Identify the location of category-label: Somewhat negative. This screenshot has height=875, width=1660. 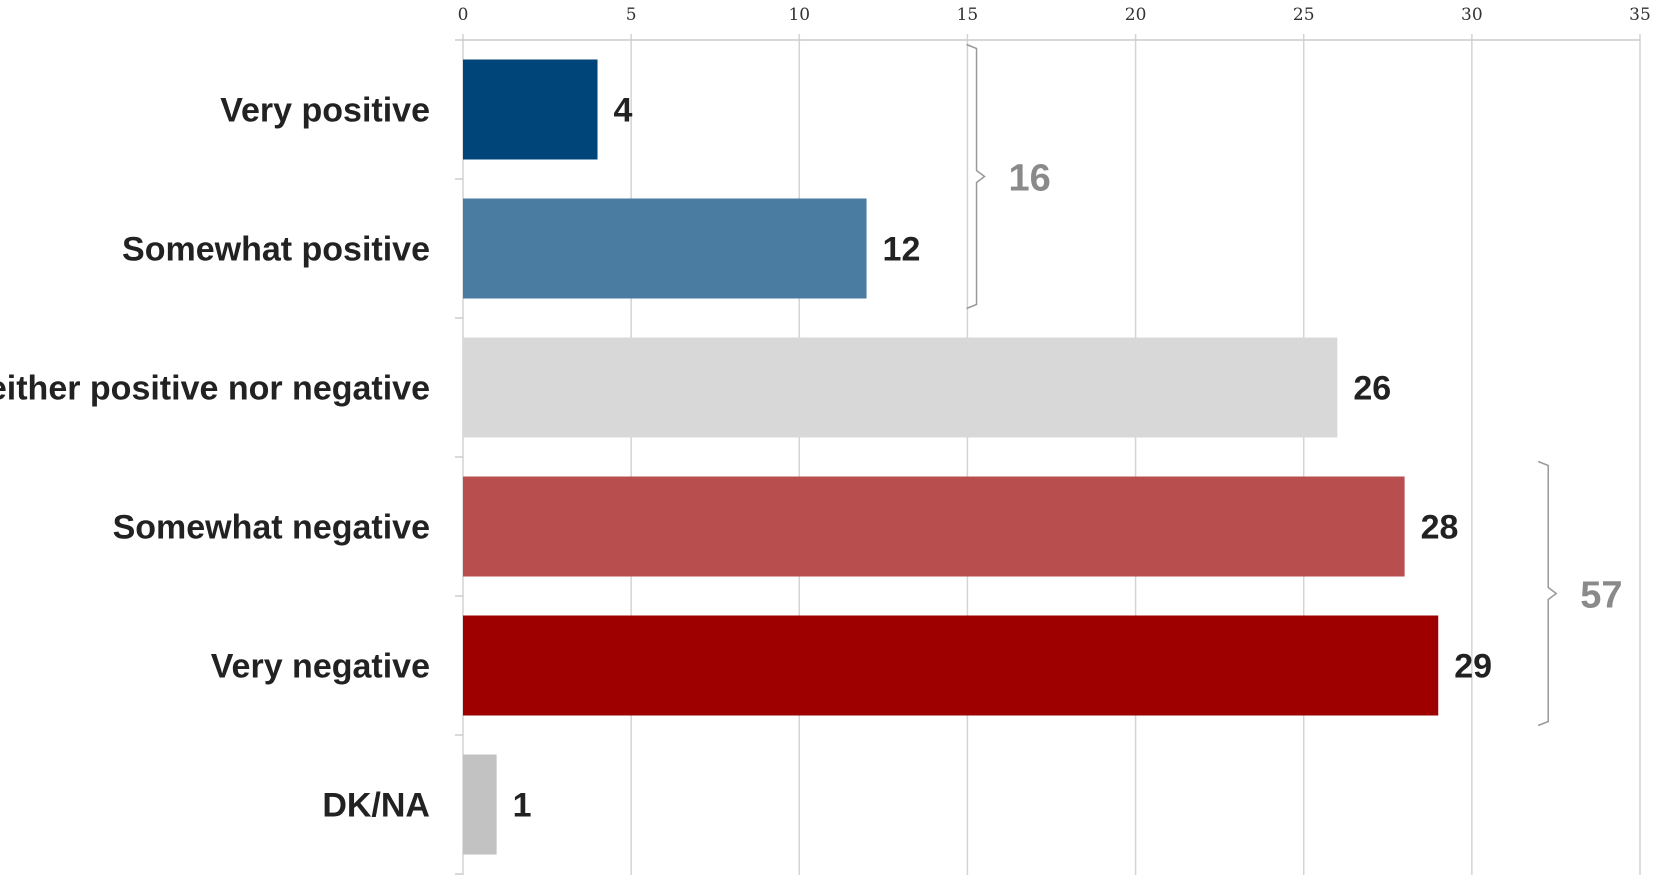
(271, 528).